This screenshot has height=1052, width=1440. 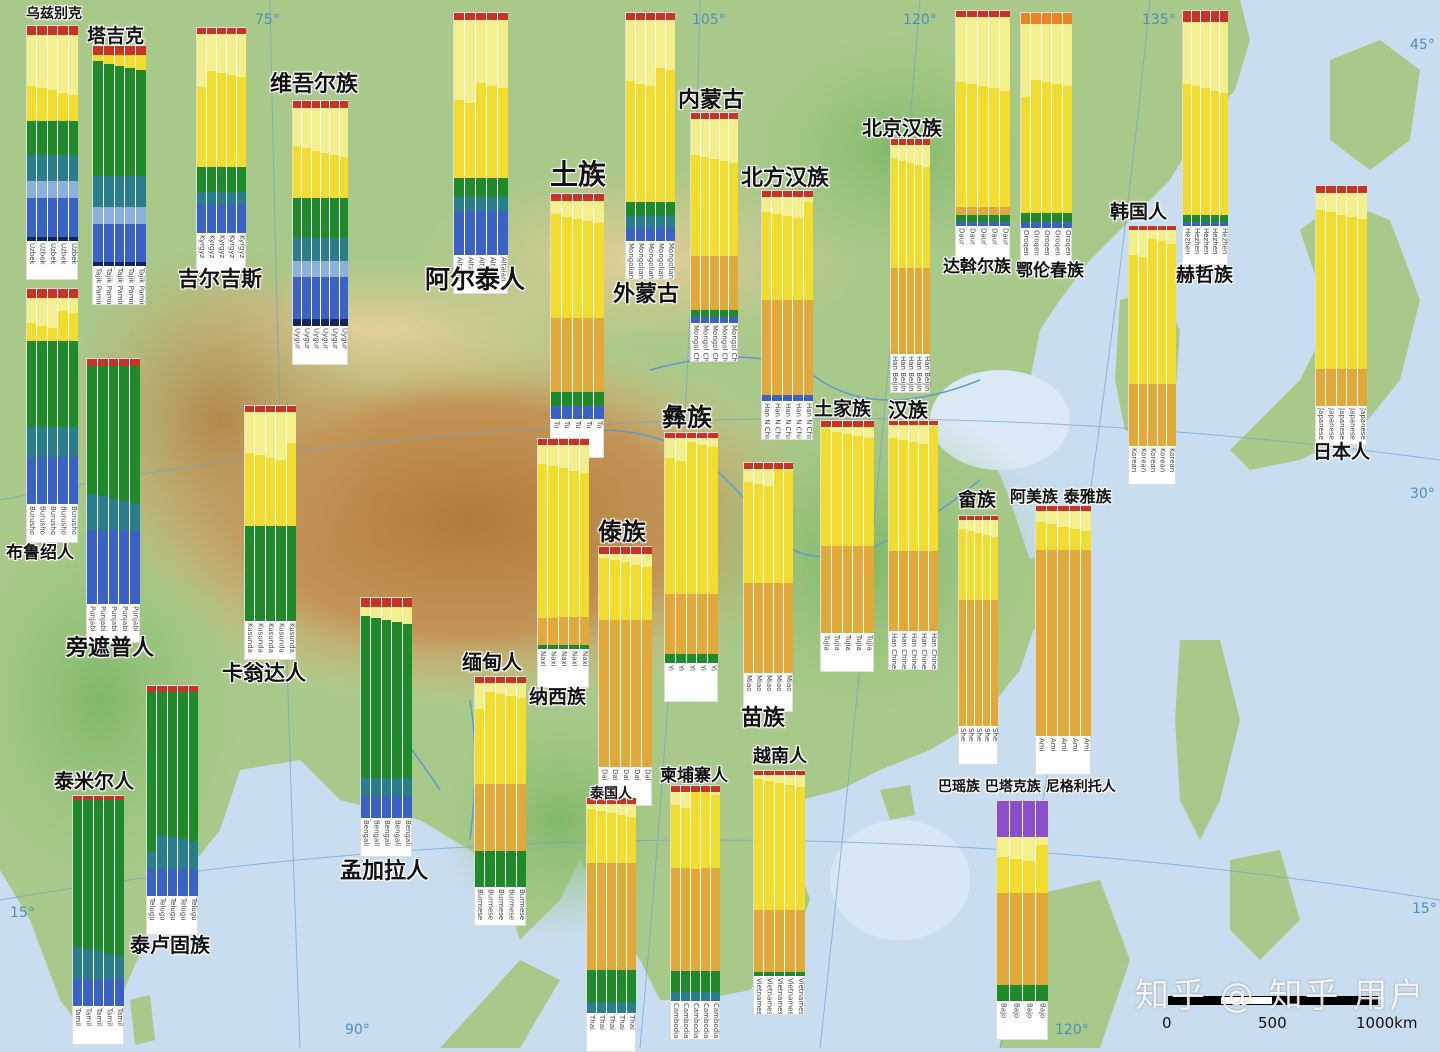 I want to click on sample-label: Bengali, so click(x=387, y=833).